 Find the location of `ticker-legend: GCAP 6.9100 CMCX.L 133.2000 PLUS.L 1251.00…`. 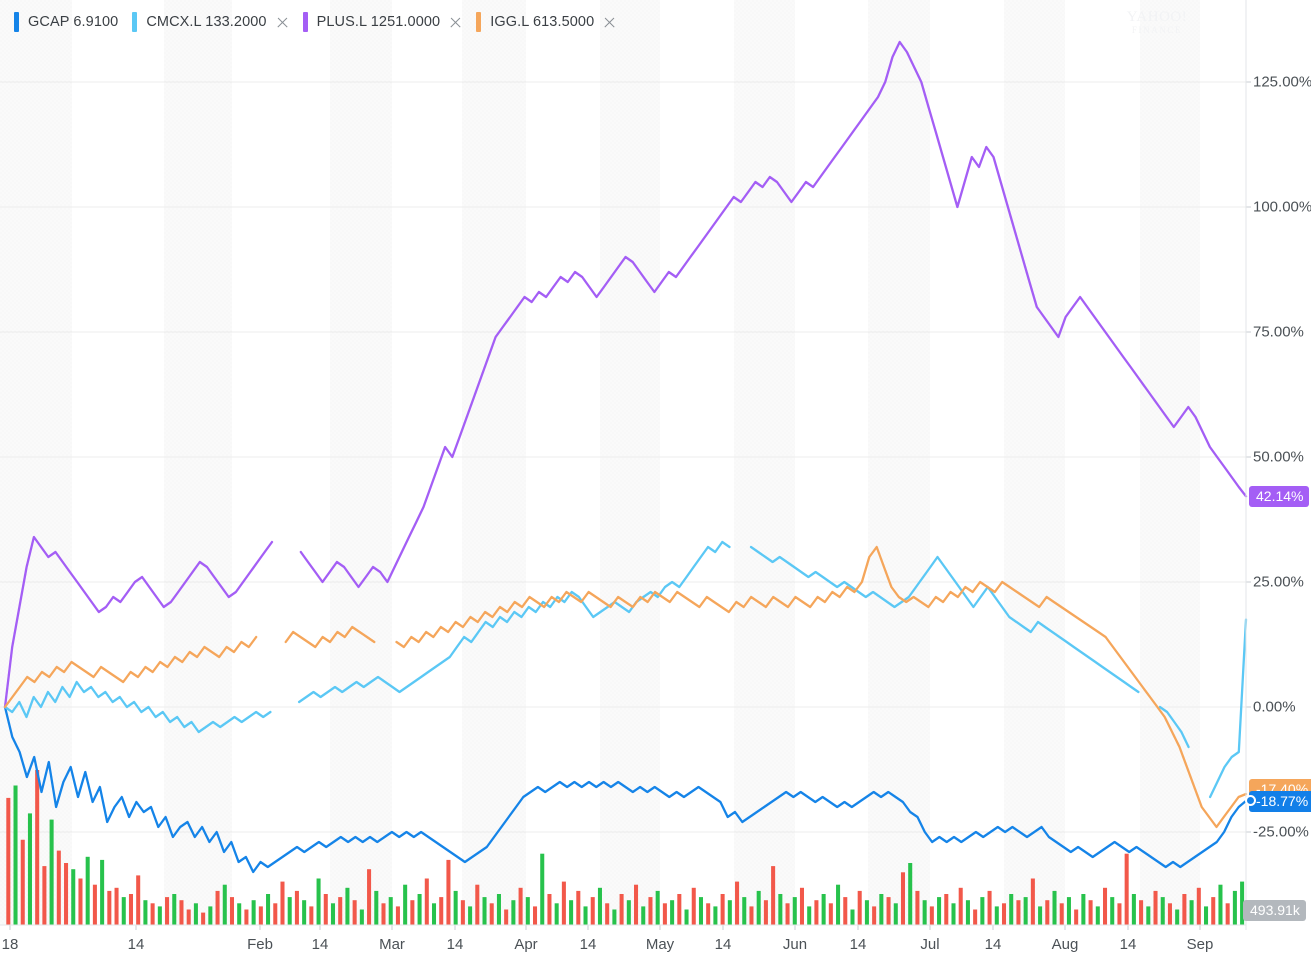

ticker-legend: GCAP 6.9100 CMCX.L 133.2000 PLUS.L 1251.00… is located at coordinates (315, 22).